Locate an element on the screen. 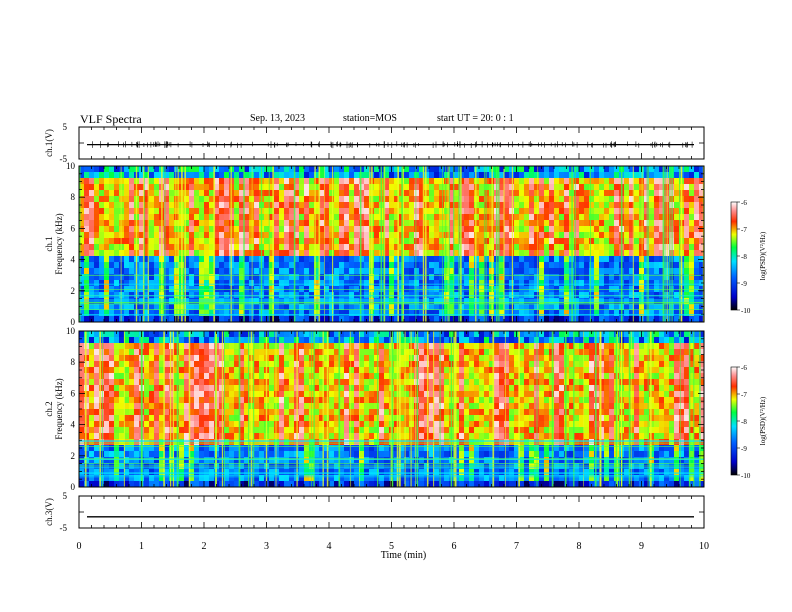 Image resolution: width=792 pixels, height=612 pixels. ch1-colorbar-label: log(PSD)(V²/Hz) is located at coordinates (763, 255).